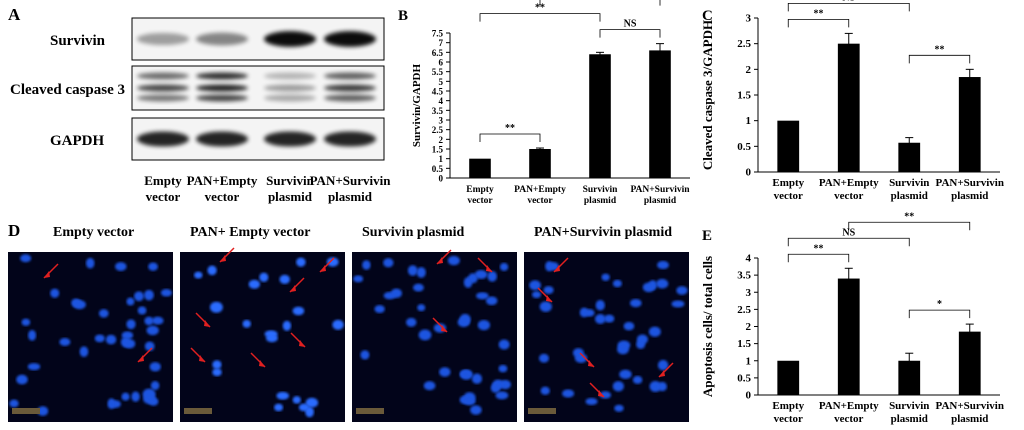 Image resolution: width=1024 pixels, height=430 pixels. What do you see at coordinates (744, 378) in the screenshot?
I see `y-tick-label: 0.5` at bounding box center [744, 378].